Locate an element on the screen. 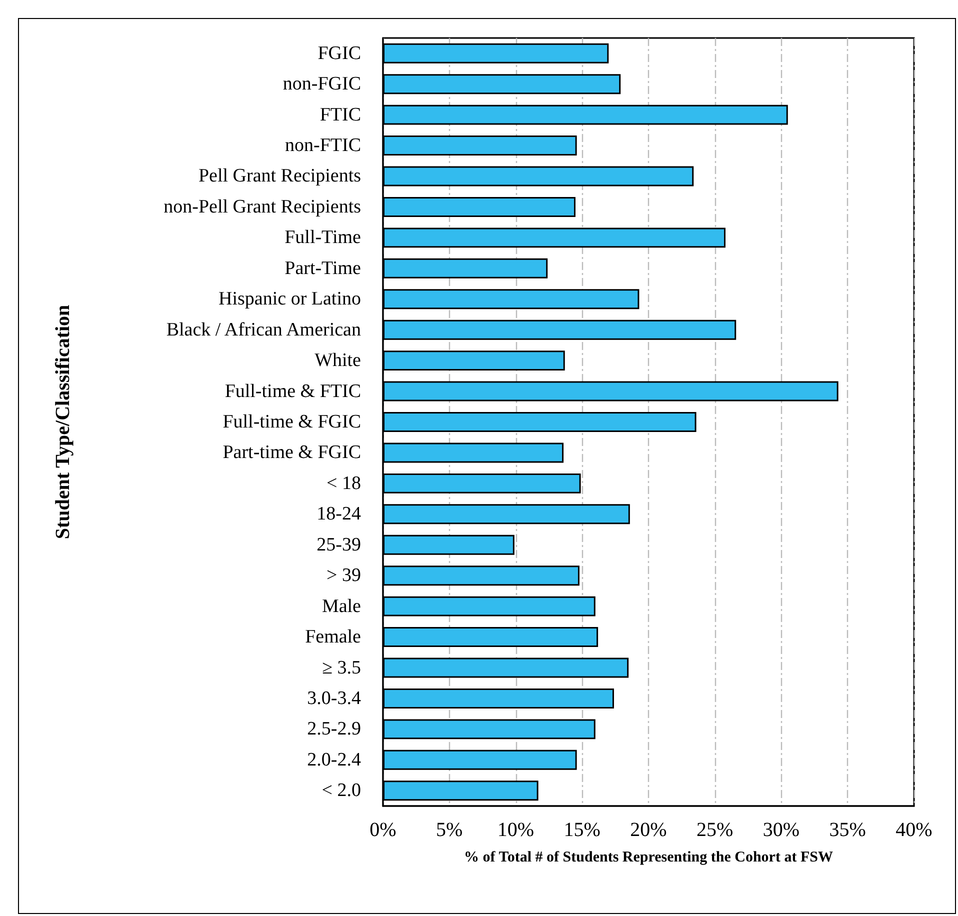  y-tick-label: < 2.0 is located at coordinates (341, 791).